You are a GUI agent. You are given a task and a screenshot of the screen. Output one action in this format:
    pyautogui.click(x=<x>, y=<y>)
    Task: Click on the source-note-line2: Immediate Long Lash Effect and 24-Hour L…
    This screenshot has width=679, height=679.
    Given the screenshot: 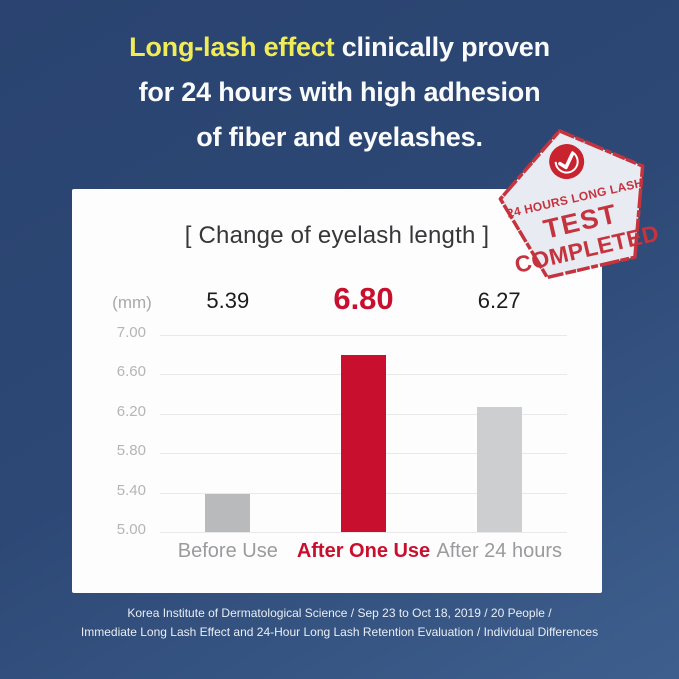 What is the action you would take?
    pyautogui.click(x=339, y=632)
    